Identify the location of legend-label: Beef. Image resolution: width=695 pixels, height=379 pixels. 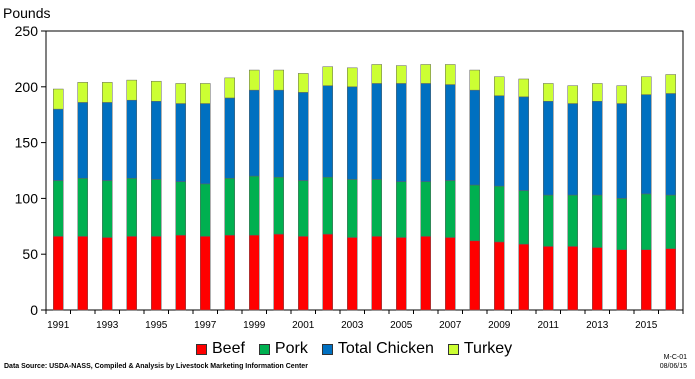
(228, 348).